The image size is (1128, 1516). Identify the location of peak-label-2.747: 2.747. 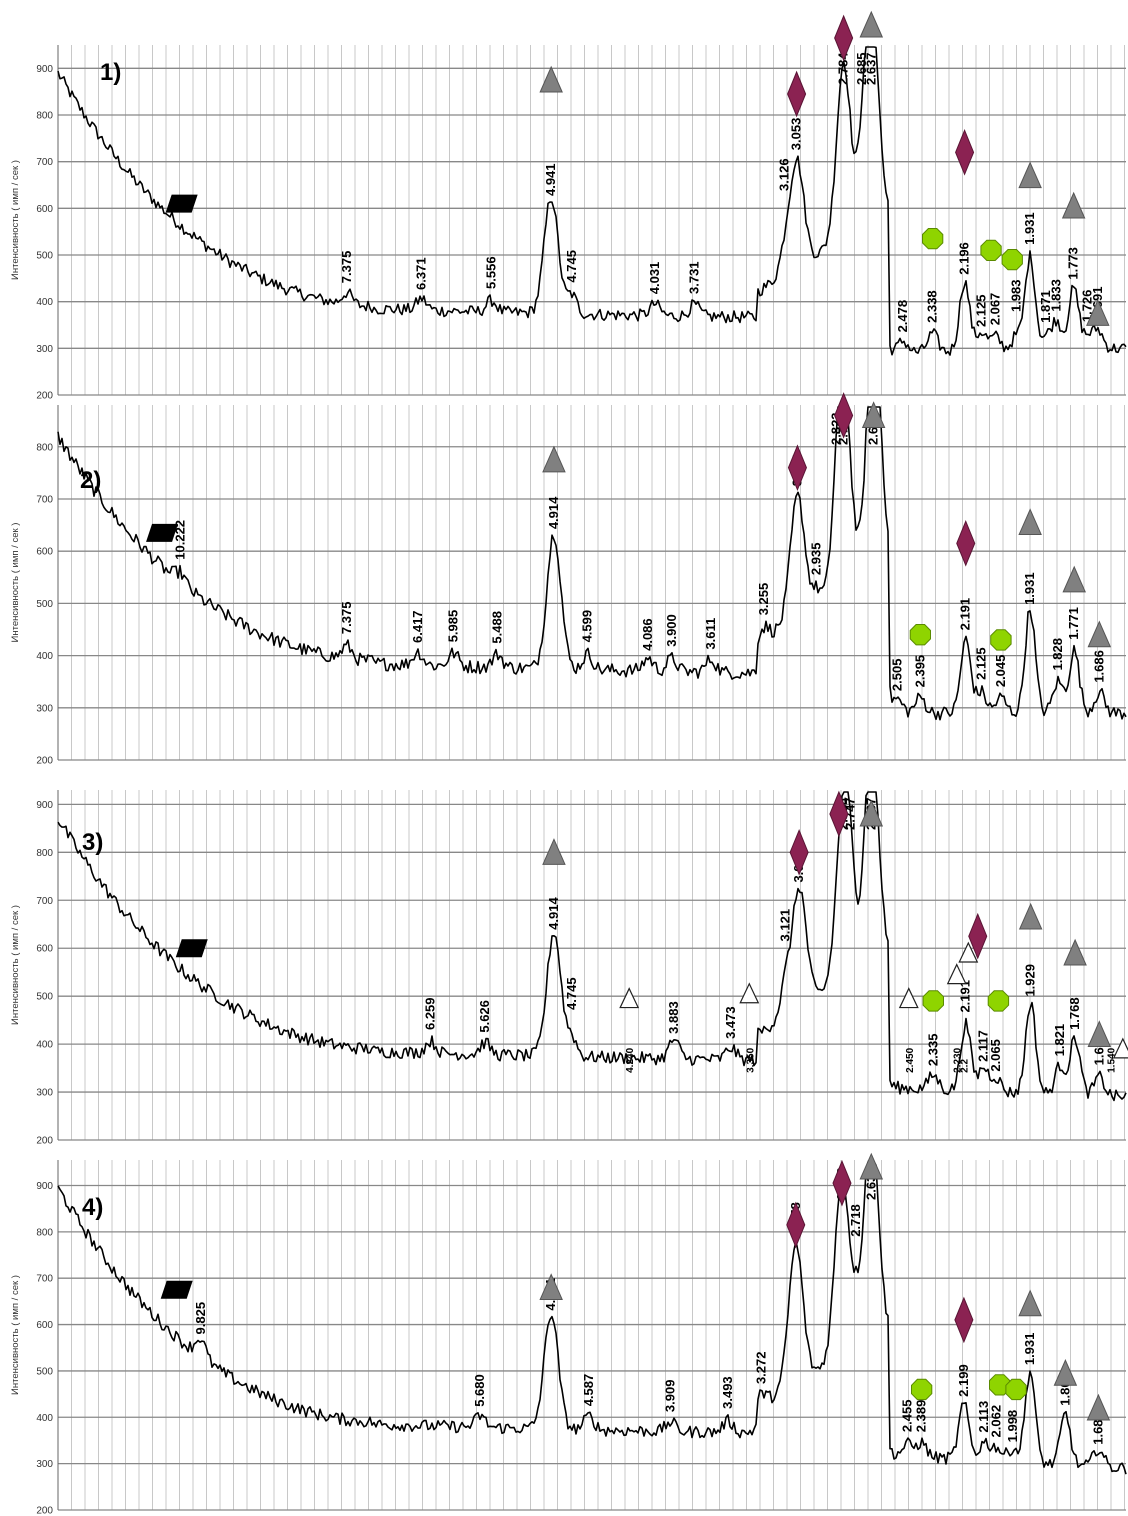
(849, 813).